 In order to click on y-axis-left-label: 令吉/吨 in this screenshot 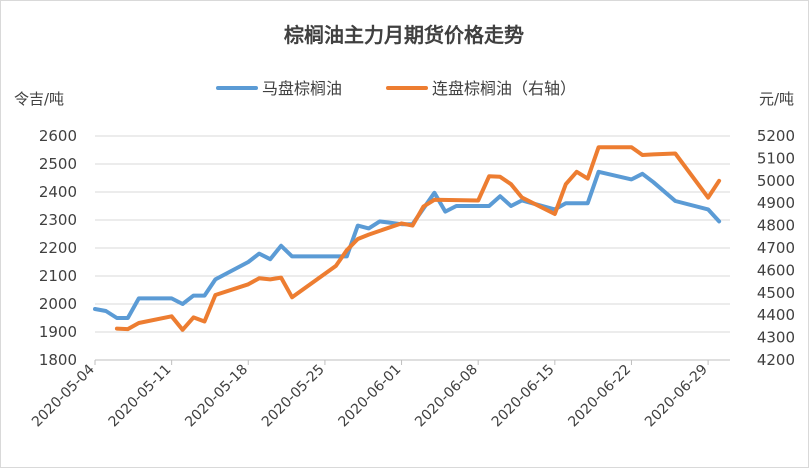, I will do `click(39, 99)`.